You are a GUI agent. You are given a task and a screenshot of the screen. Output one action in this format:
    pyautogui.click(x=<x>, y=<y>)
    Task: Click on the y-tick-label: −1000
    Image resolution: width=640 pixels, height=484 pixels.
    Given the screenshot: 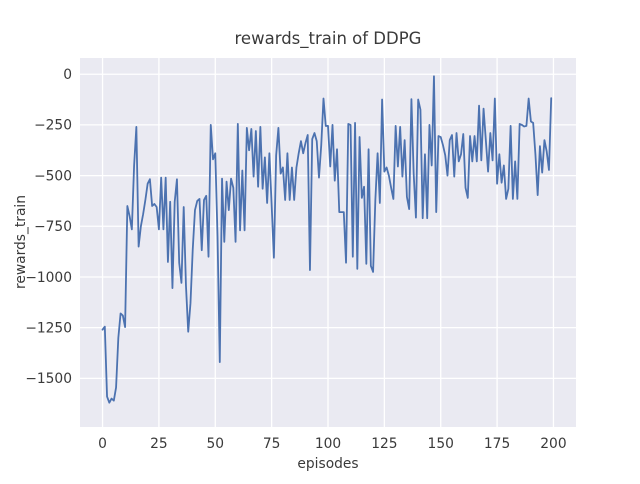 What is the action you would take?
    pyautogui.click(x=48, y=278)
    